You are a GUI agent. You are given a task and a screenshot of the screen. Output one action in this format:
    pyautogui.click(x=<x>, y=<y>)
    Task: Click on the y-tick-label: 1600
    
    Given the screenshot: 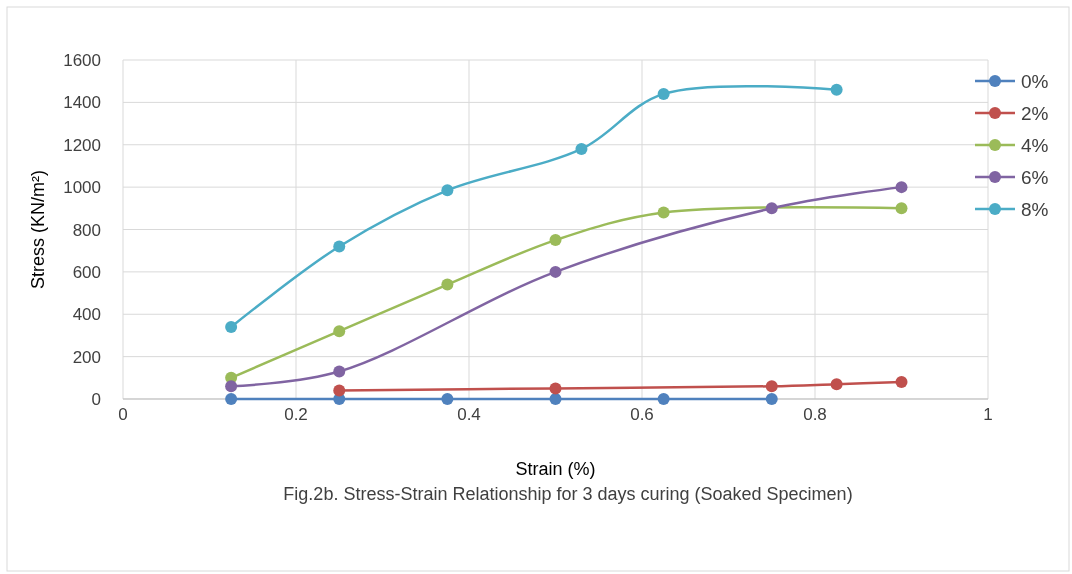 What is the action you would take?
    pyautogui.click(x=82, y=60)
    